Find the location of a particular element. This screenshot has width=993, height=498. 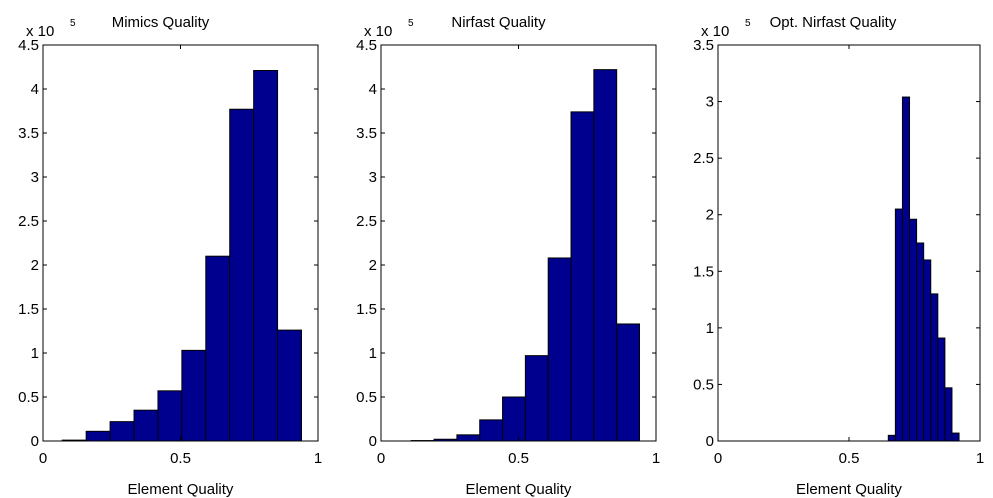

chart-title: Opt. Nirfast Quality is located at coordinates (833, 22).